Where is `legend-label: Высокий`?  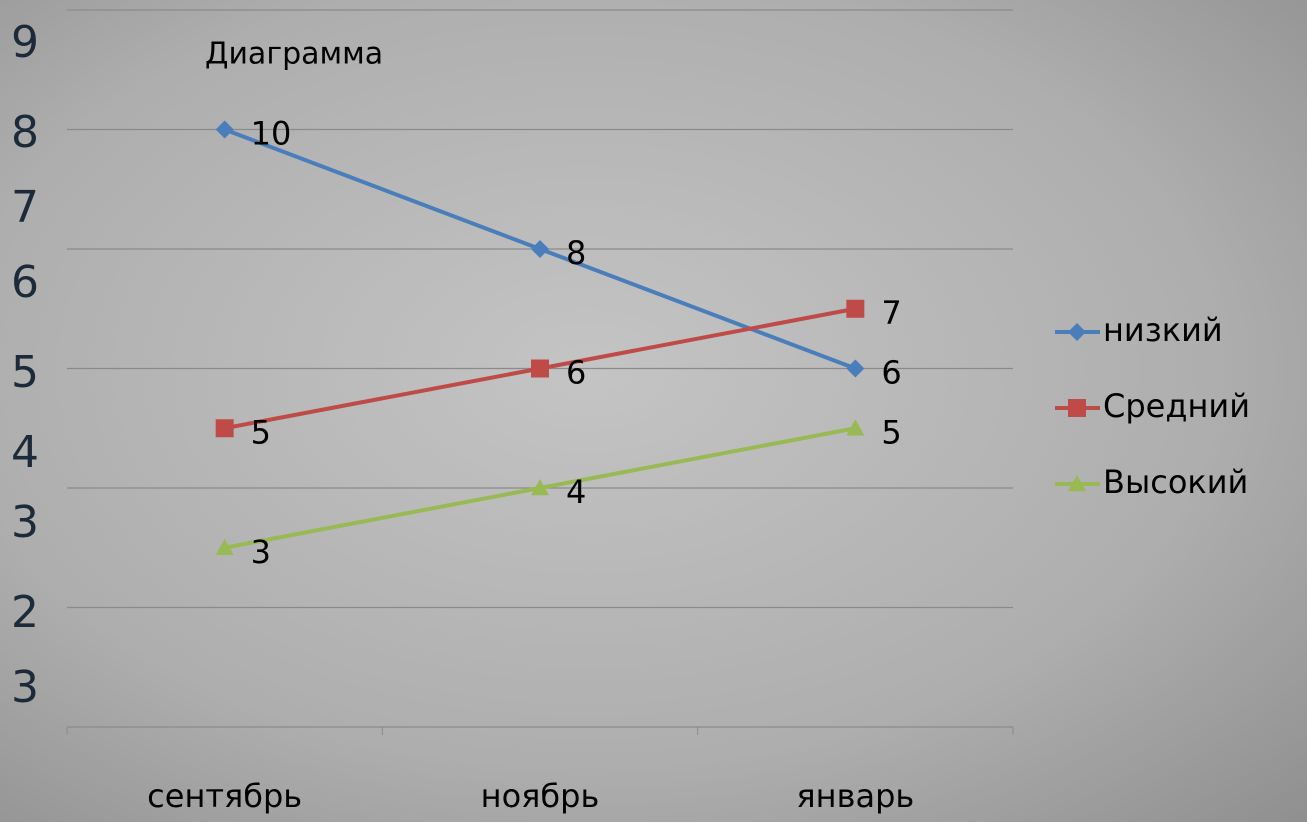
legend-label: Высокий is located at coordinates (1175, 482).